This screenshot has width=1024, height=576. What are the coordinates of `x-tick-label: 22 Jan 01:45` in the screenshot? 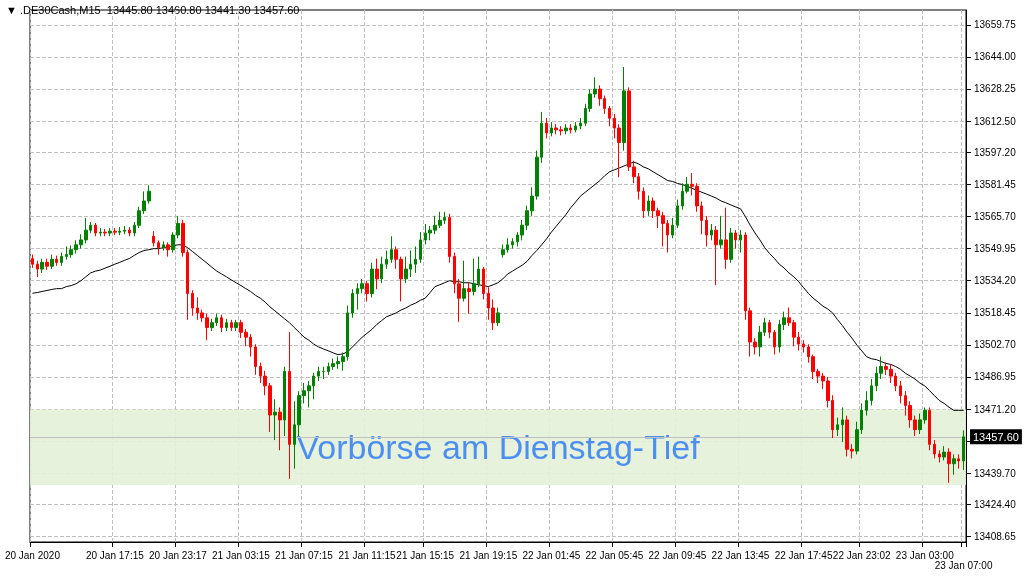 It's located at (551, 555).